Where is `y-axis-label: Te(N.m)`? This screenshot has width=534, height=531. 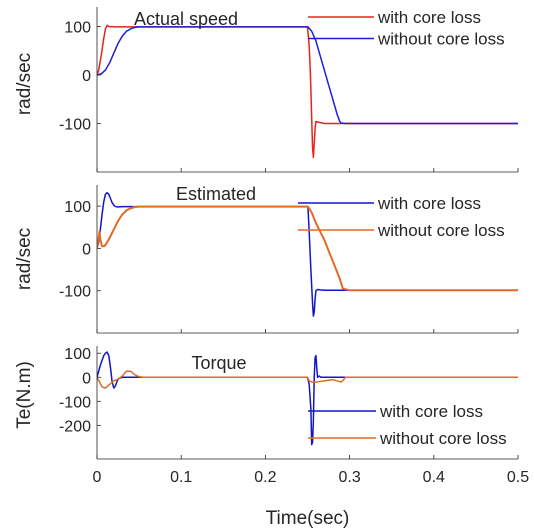 y-axis-label: Te(N.m) is located at coordinates (24, 395).